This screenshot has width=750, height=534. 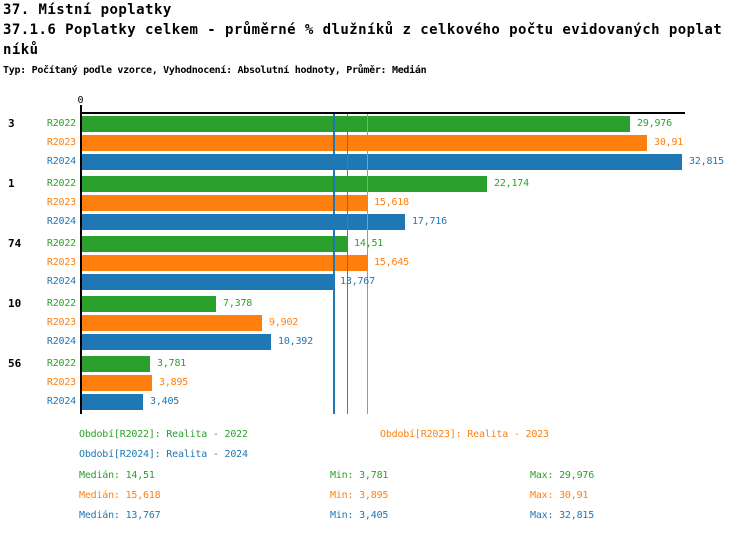 I want to click on legend-item: Období[R2024]: Realita - 2024, so click(x=163, y=454).